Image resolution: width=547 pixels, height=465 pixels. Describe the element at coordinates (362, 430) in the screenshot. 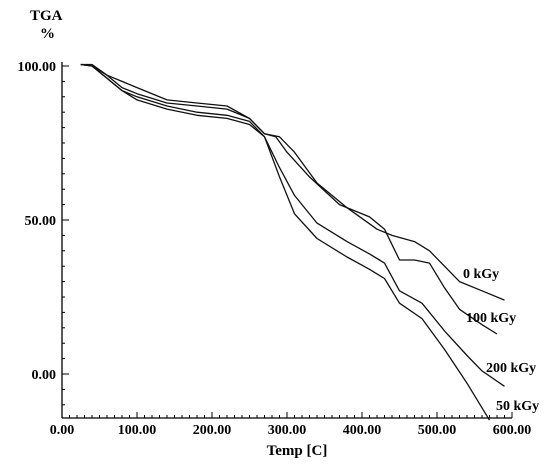

I see `x-tick-label: 400.00` at that location.